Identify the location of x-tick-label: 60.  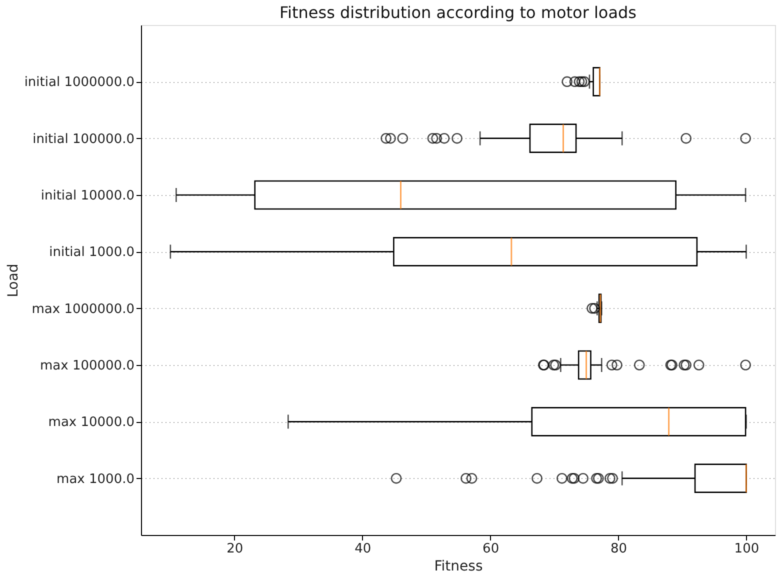
(491, 549).